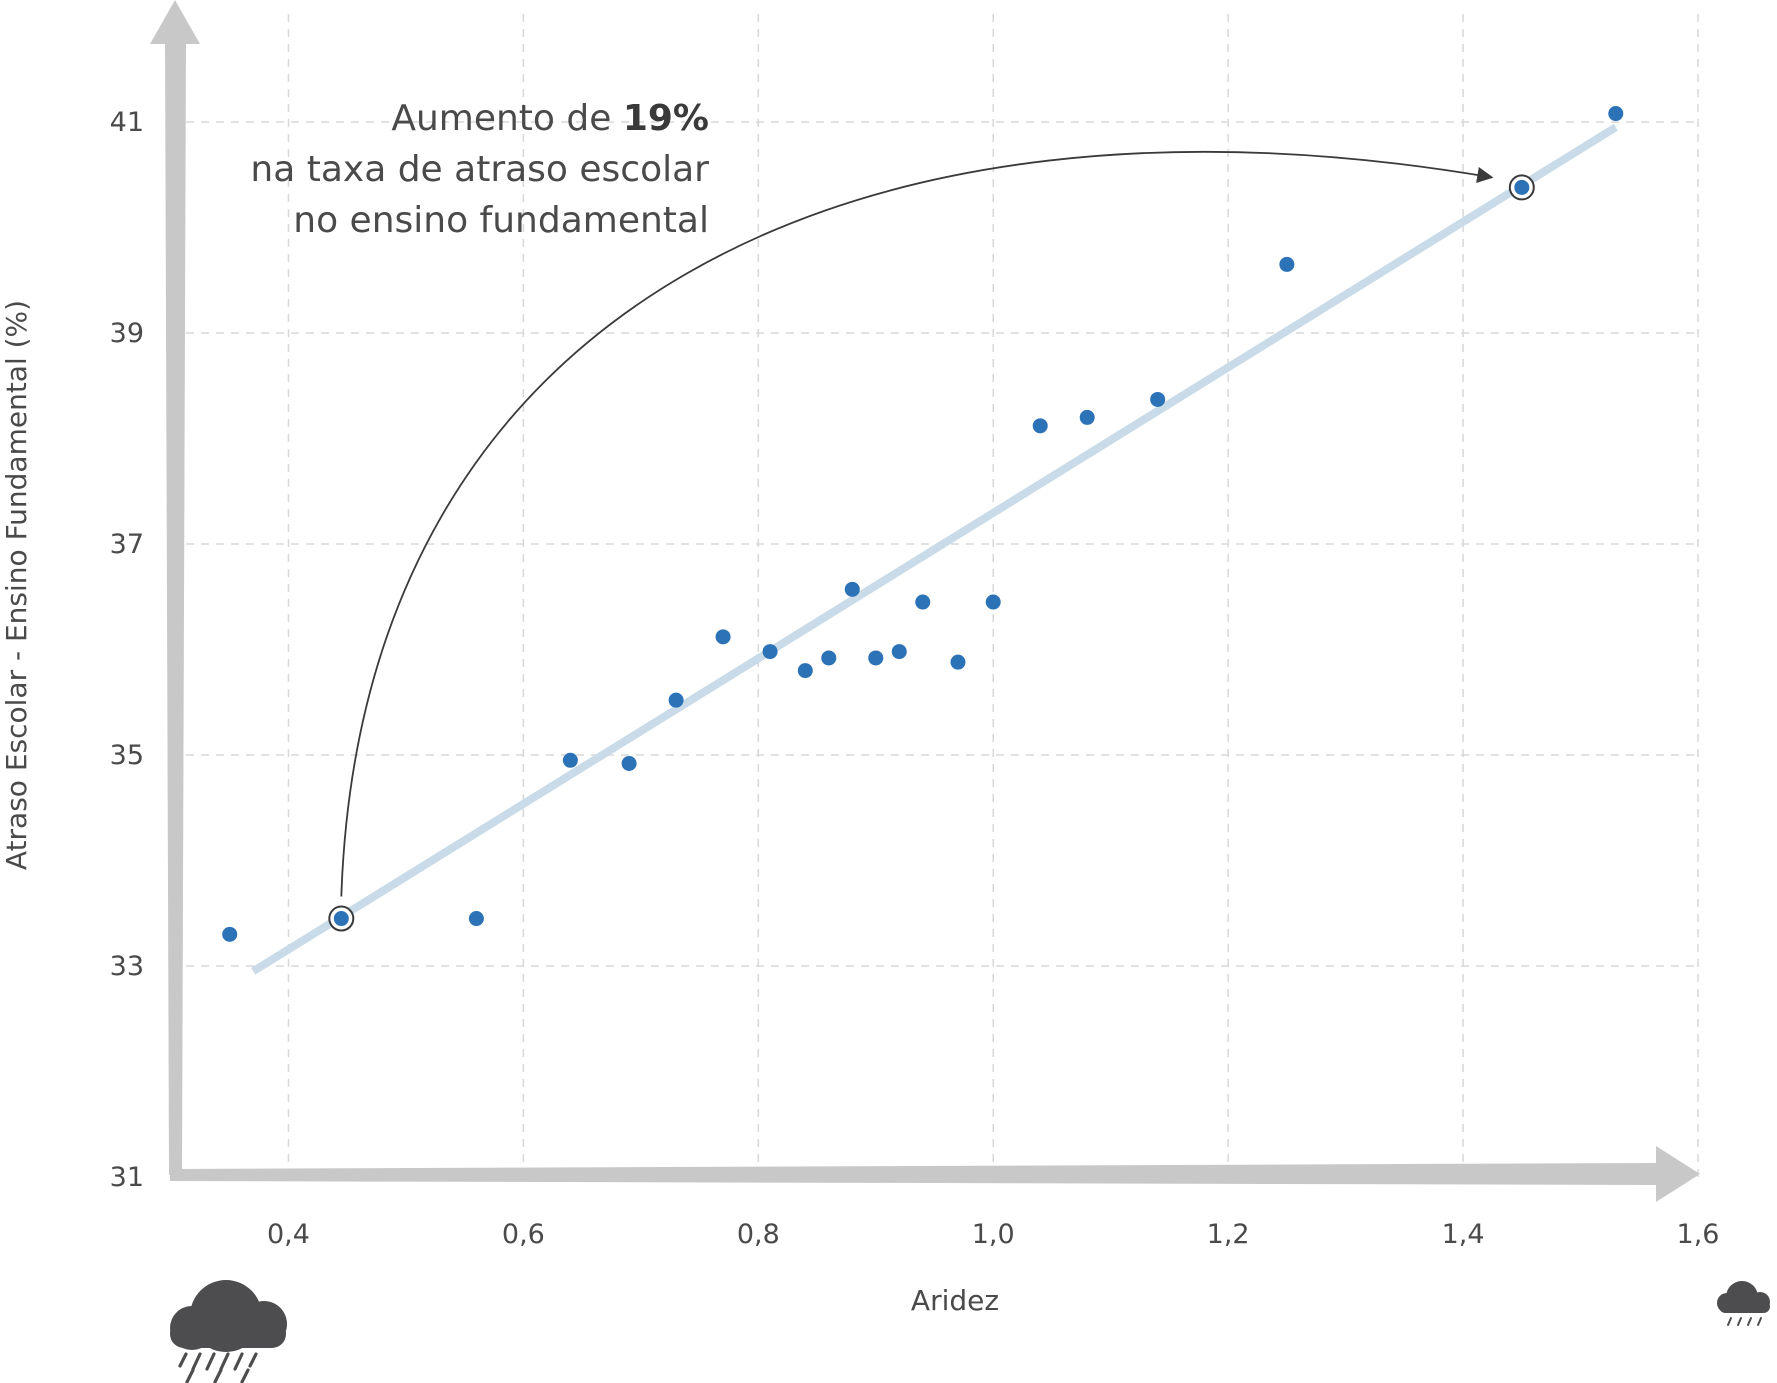 The height and width of the screenshot is (1383, 1777). I want to click on y-tick-label: 39, so click(127, 333).